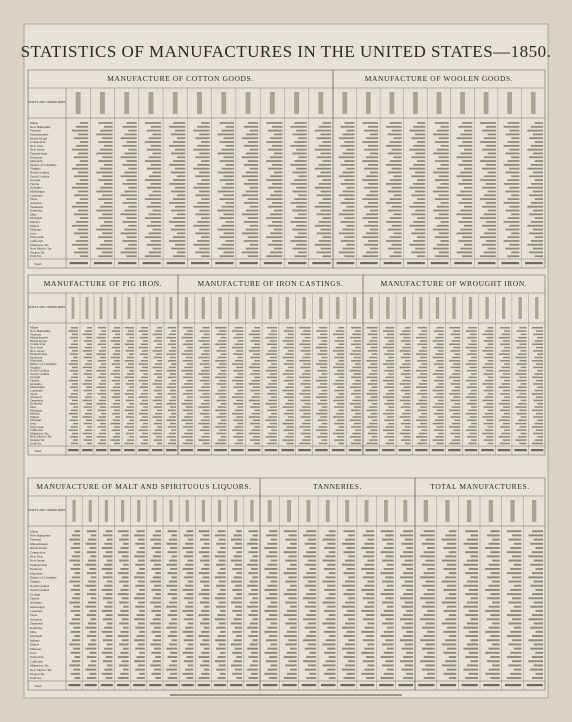  What do you see at coordinates (454, 308) in the screenshot?
I see `header-text-block` at bounding box center [454, 308].